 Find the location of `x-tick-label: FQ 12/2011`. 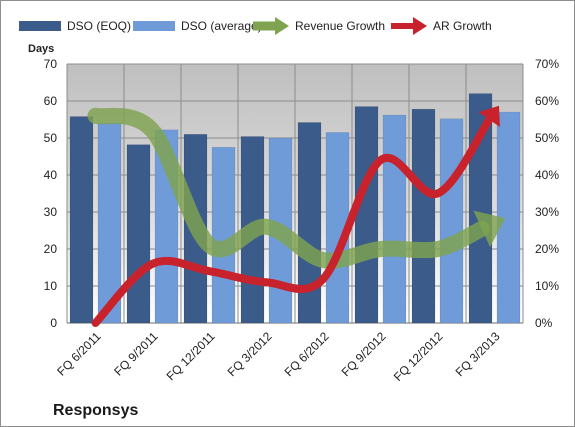

x-tick-label: FQ 12/2011 is located at coordinates (191, 356).